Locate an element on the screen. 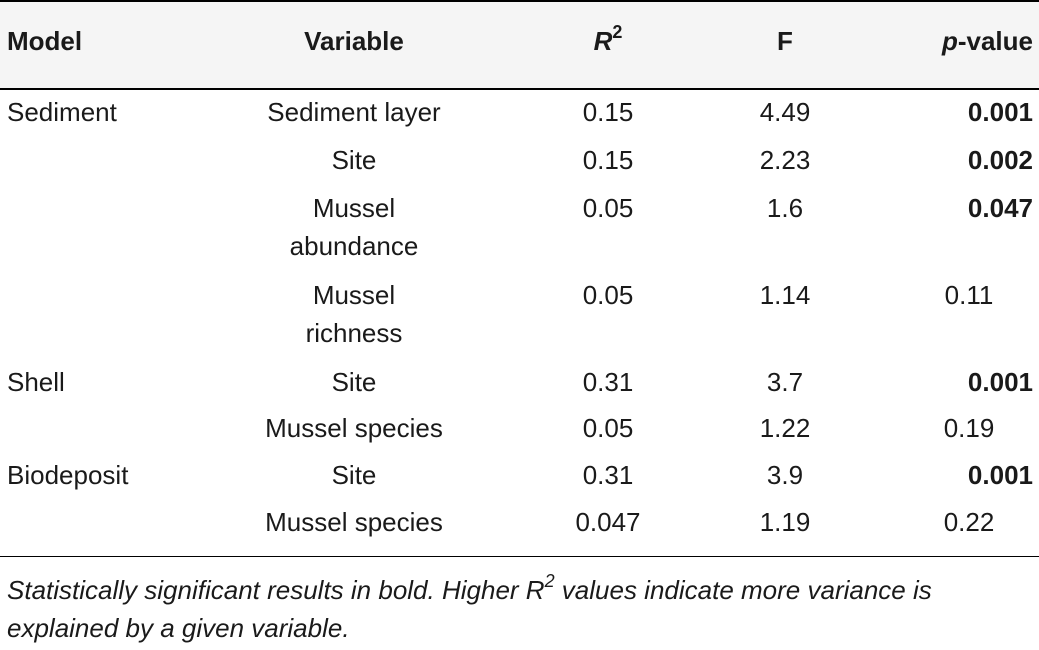 The image size is (1039, 650). header-p-rest: -value is located at coordinates (995, 41).